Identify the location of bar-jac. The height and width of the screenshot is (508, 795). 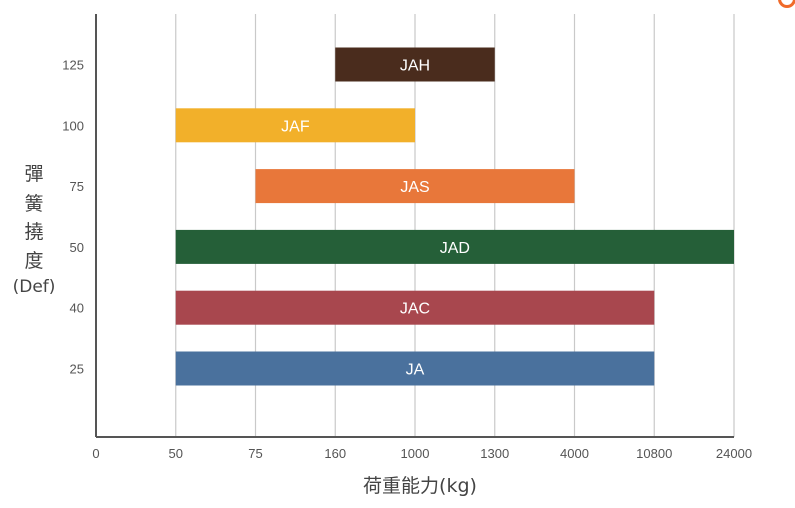
(415, 307).